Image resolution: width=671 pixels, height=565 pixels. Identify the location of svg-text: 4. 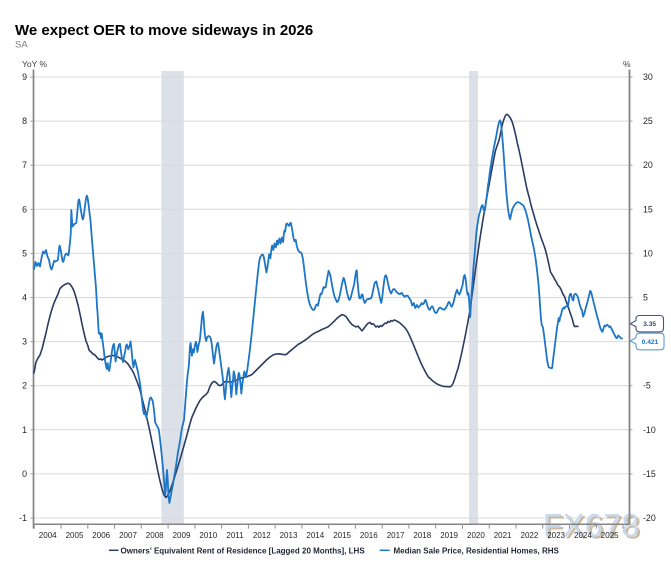
(24, 298).